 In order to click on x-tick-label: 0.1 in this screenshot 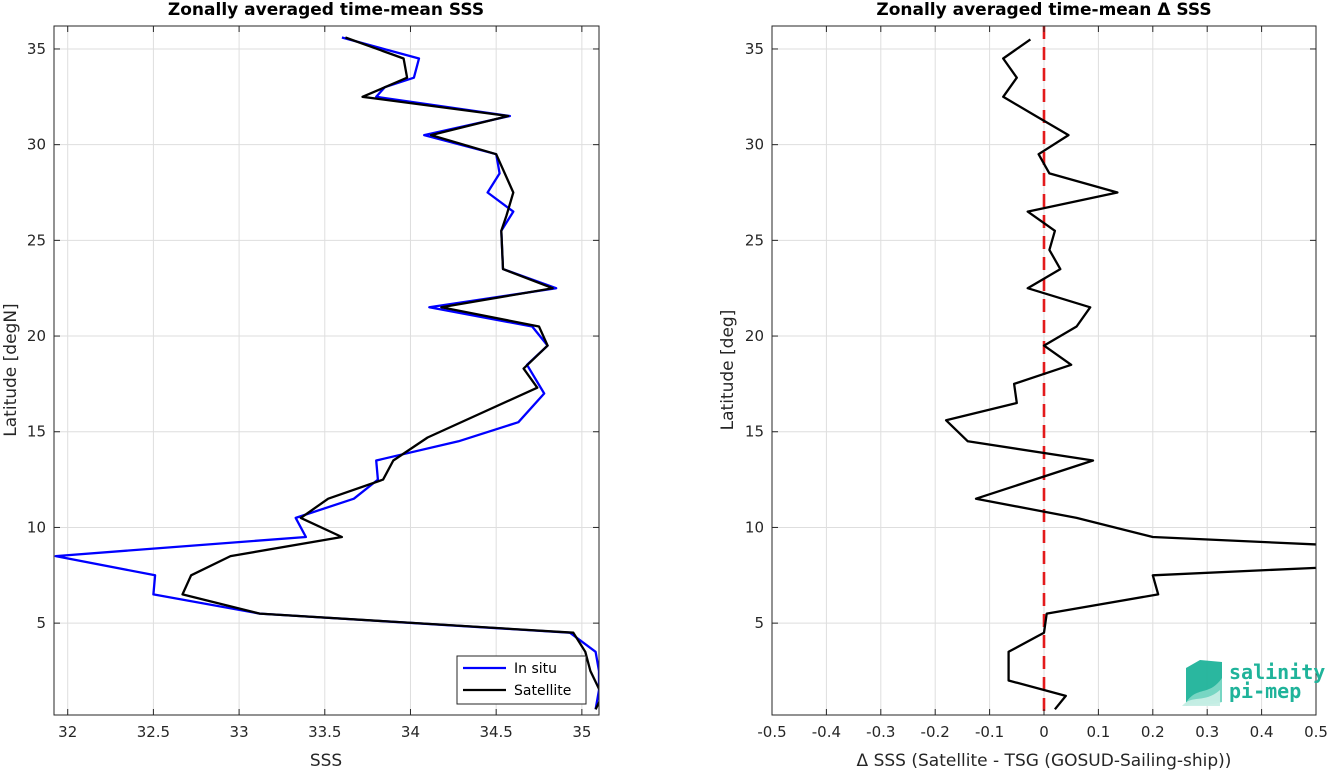, I will do `click(1098, 732)`.